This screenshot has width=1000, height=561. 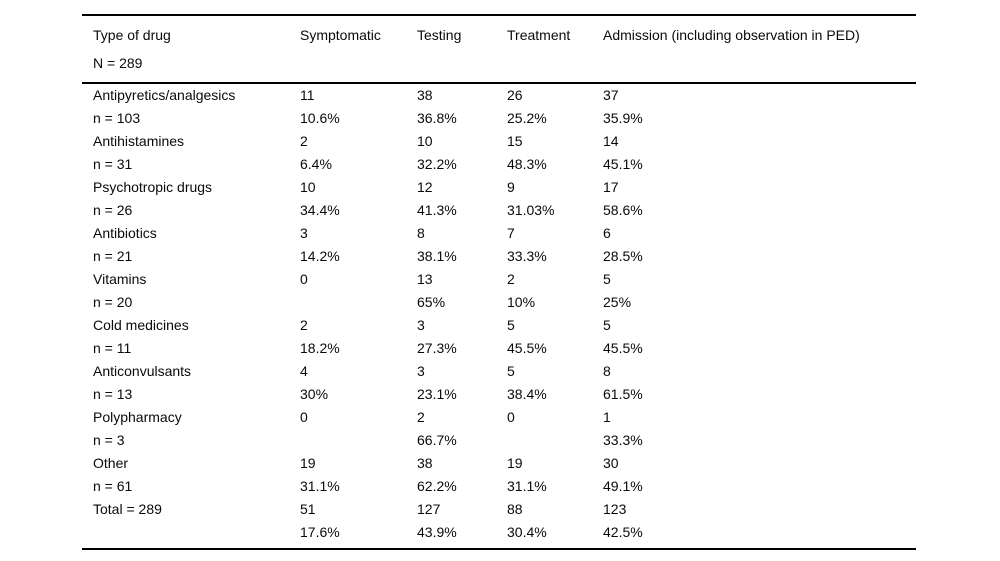 What do you see at coordinates (607, 233) in the screenshot?
I see `cell-admission: 6` at bounding box center [607, 233].